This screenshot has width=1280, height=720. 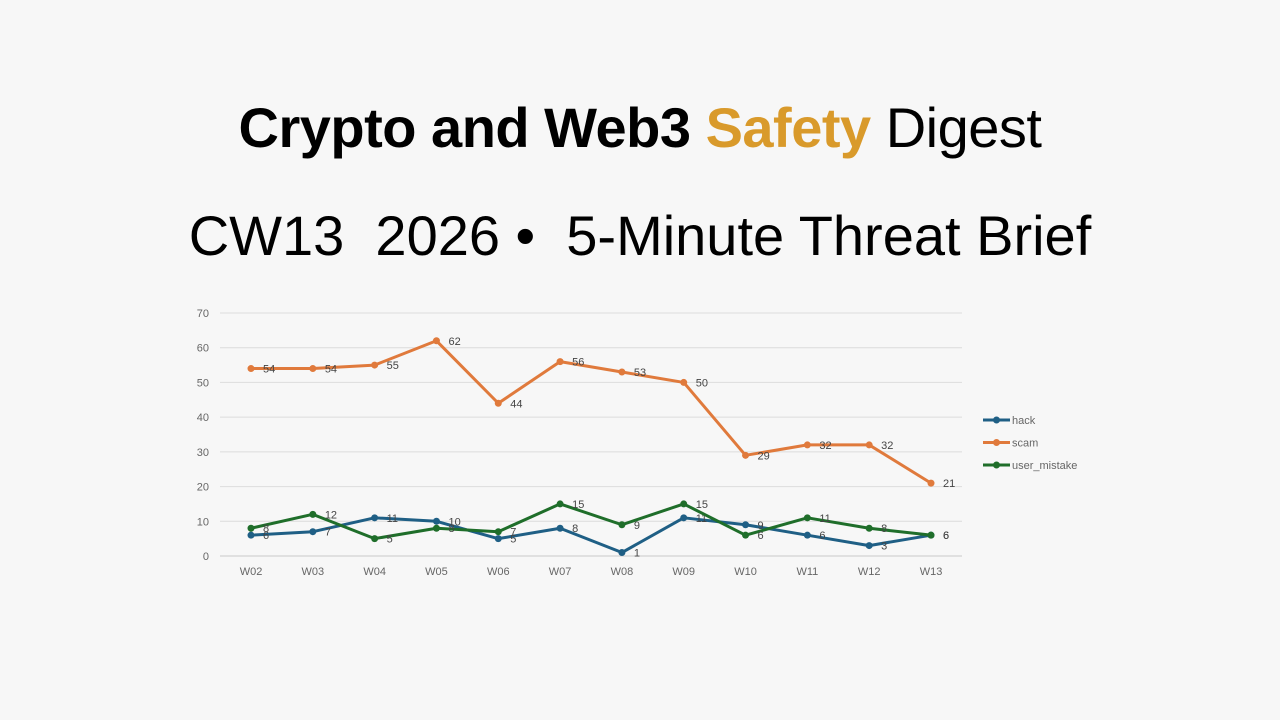 I want to click on x-tick-label: W03, so click(x=313, y=572).